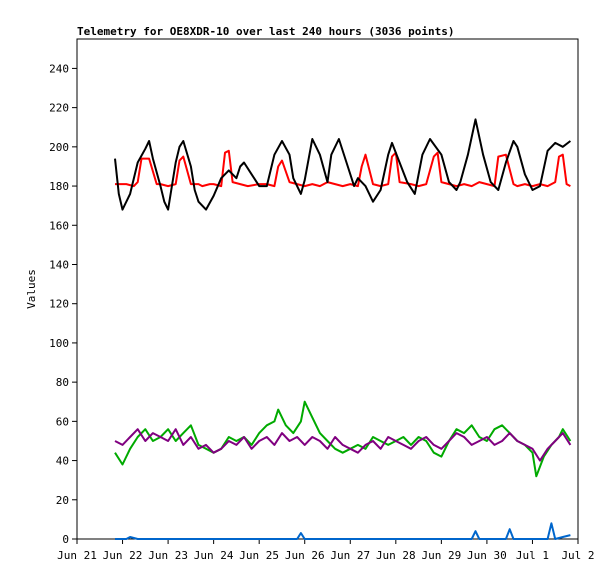  What do you see at coordinates (59, 186) in the screenshot?
I see `y-tick-label: 180` at bounding box center [59, 186].